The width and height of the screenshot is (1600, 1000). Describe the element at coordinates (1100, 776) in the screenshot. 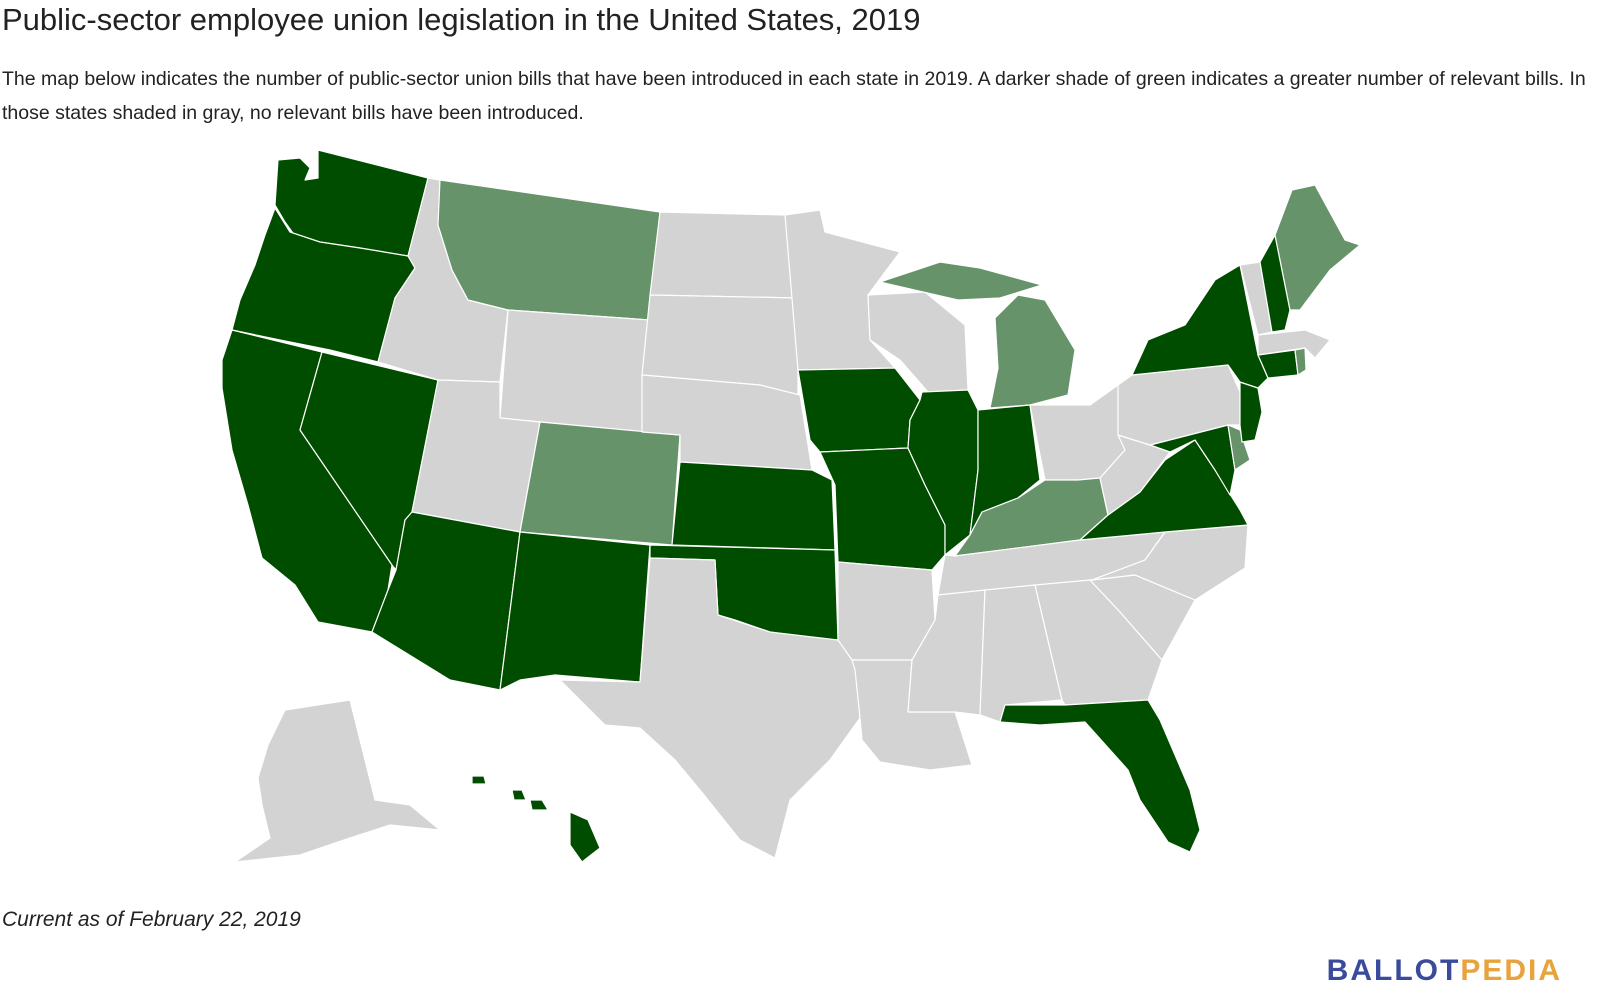

I see `state-florida` at that location.